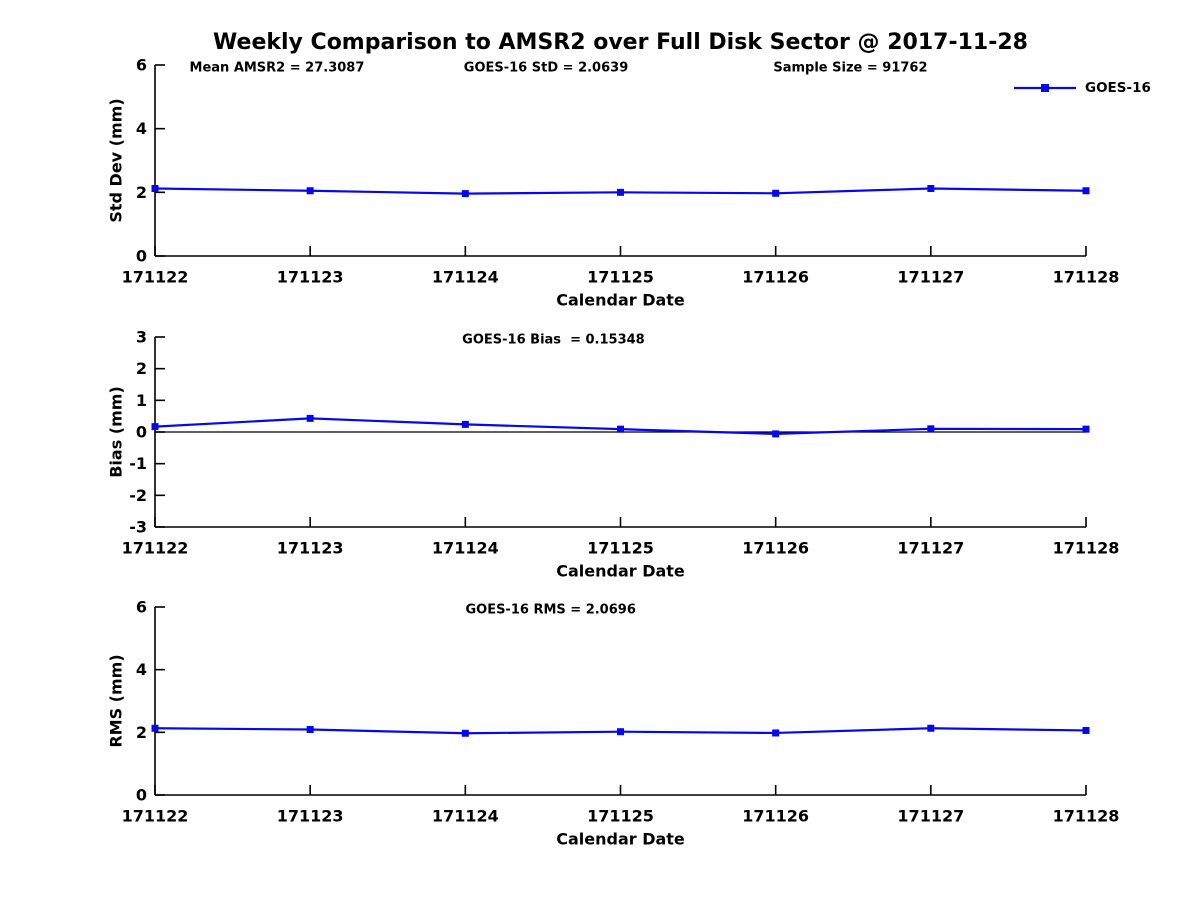 The width and height of the screenshot is (1200, 900). What do you see at coordinates (138, 527) in the screenshot?
I see `y-tick-label: -3` at bounding box center [138, 527].